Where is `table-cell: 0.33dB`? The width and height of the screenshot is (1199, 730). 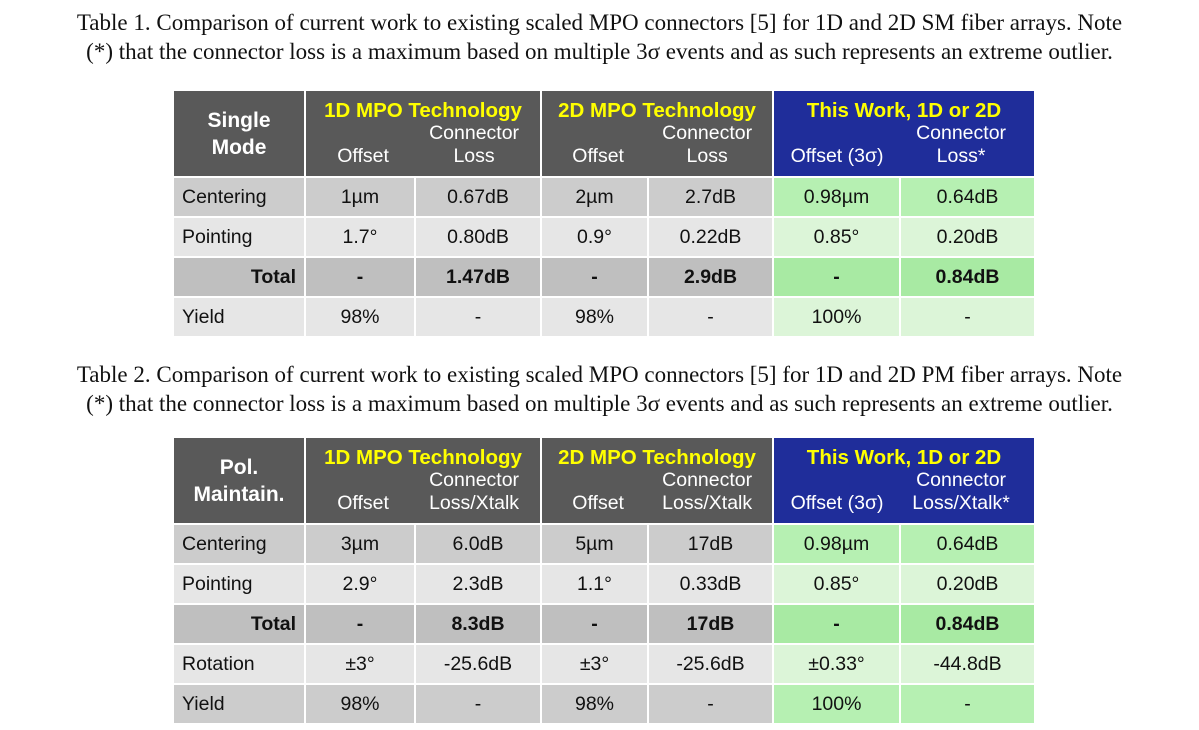 table-cell: 0.33dB is located at coordinates (710, 584).